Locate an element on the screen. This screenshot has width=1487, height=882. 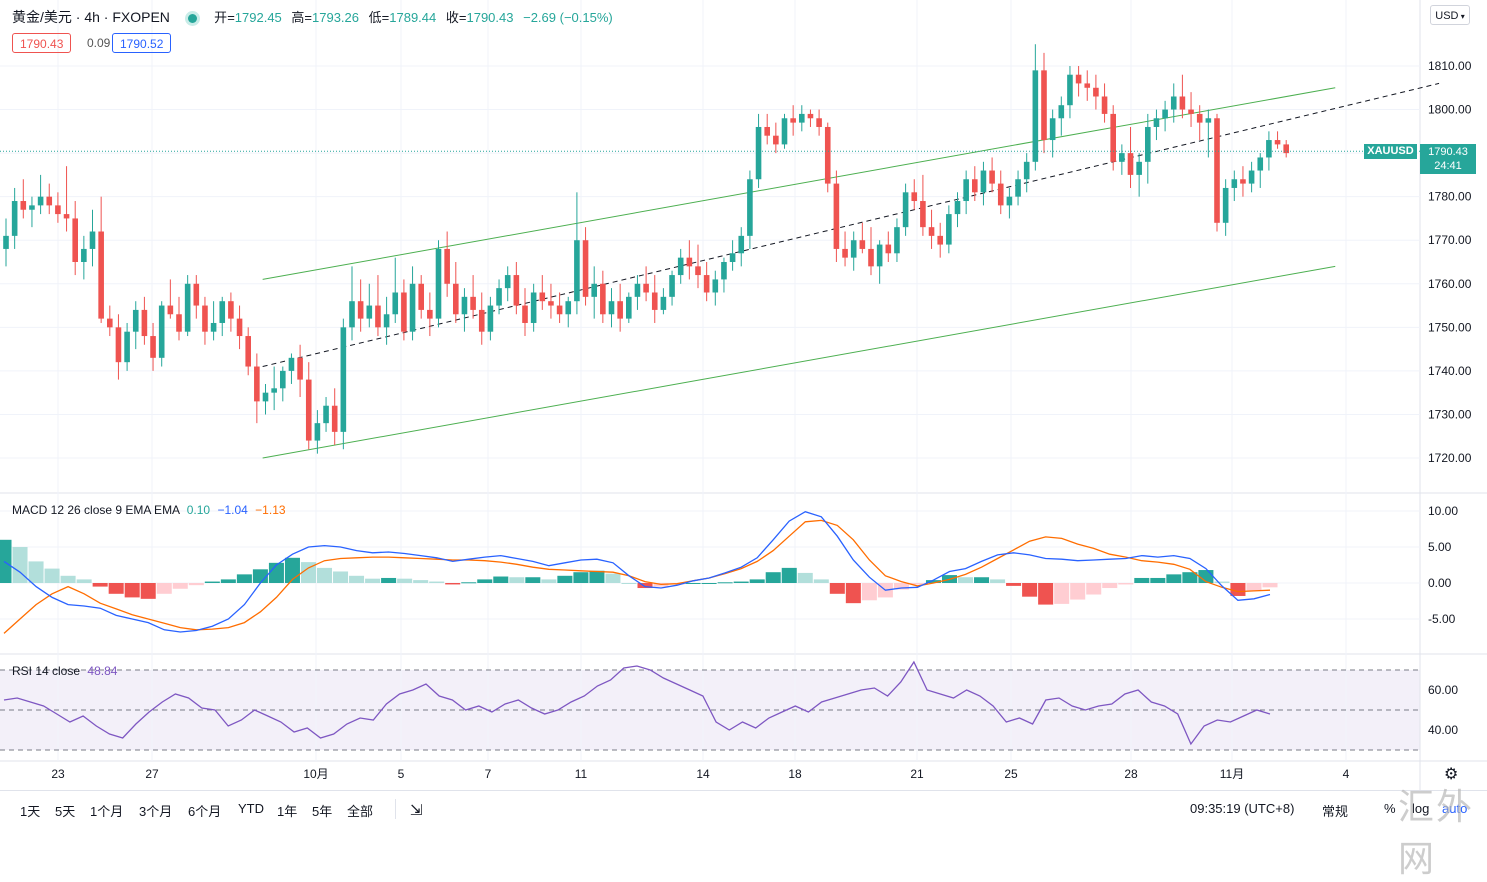
chevron-down-icon: ▾ is located at coordinates (1461, 16).